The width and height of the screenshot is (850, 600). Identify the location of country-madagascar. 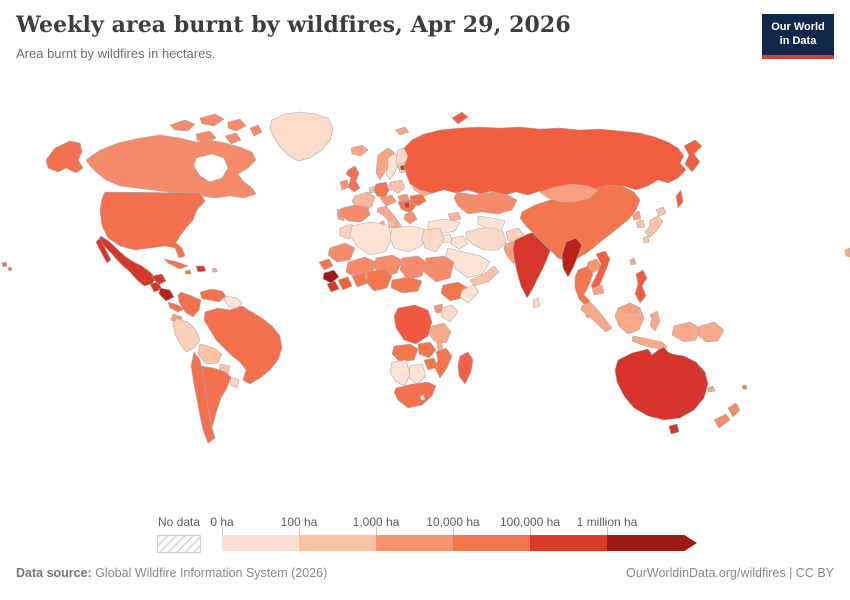
(465, 368).